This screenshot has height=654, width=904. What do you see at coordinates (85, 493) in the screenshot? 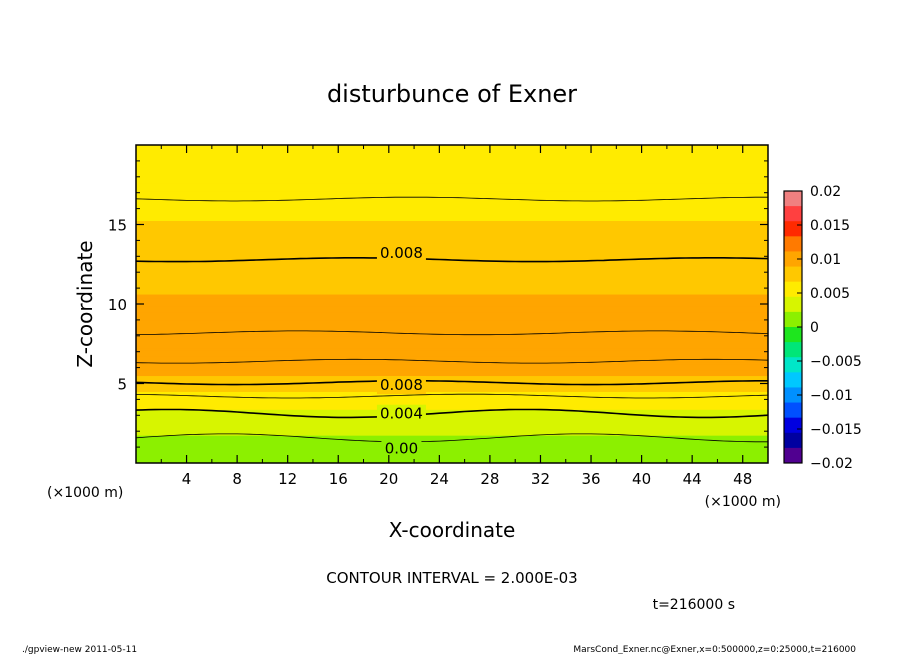
I see `y-unit-label: (×1000 m)` at bounding box center [85, 493].